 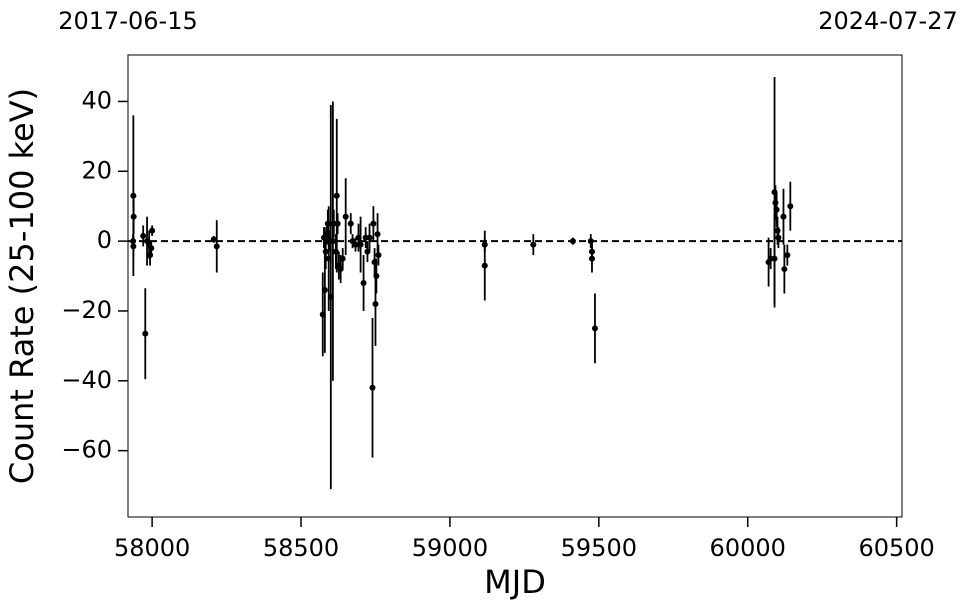 I want to click on y-tick-label: −20, so click(x=86, y=310).